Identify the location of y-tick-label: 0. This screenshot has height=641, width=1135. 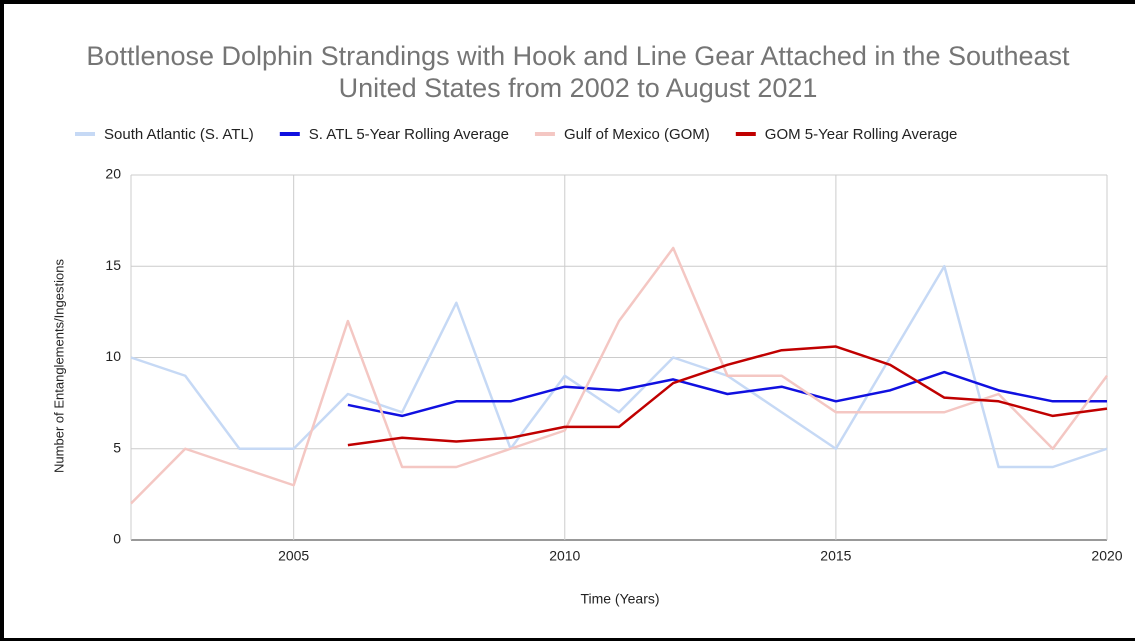
(117, 539).